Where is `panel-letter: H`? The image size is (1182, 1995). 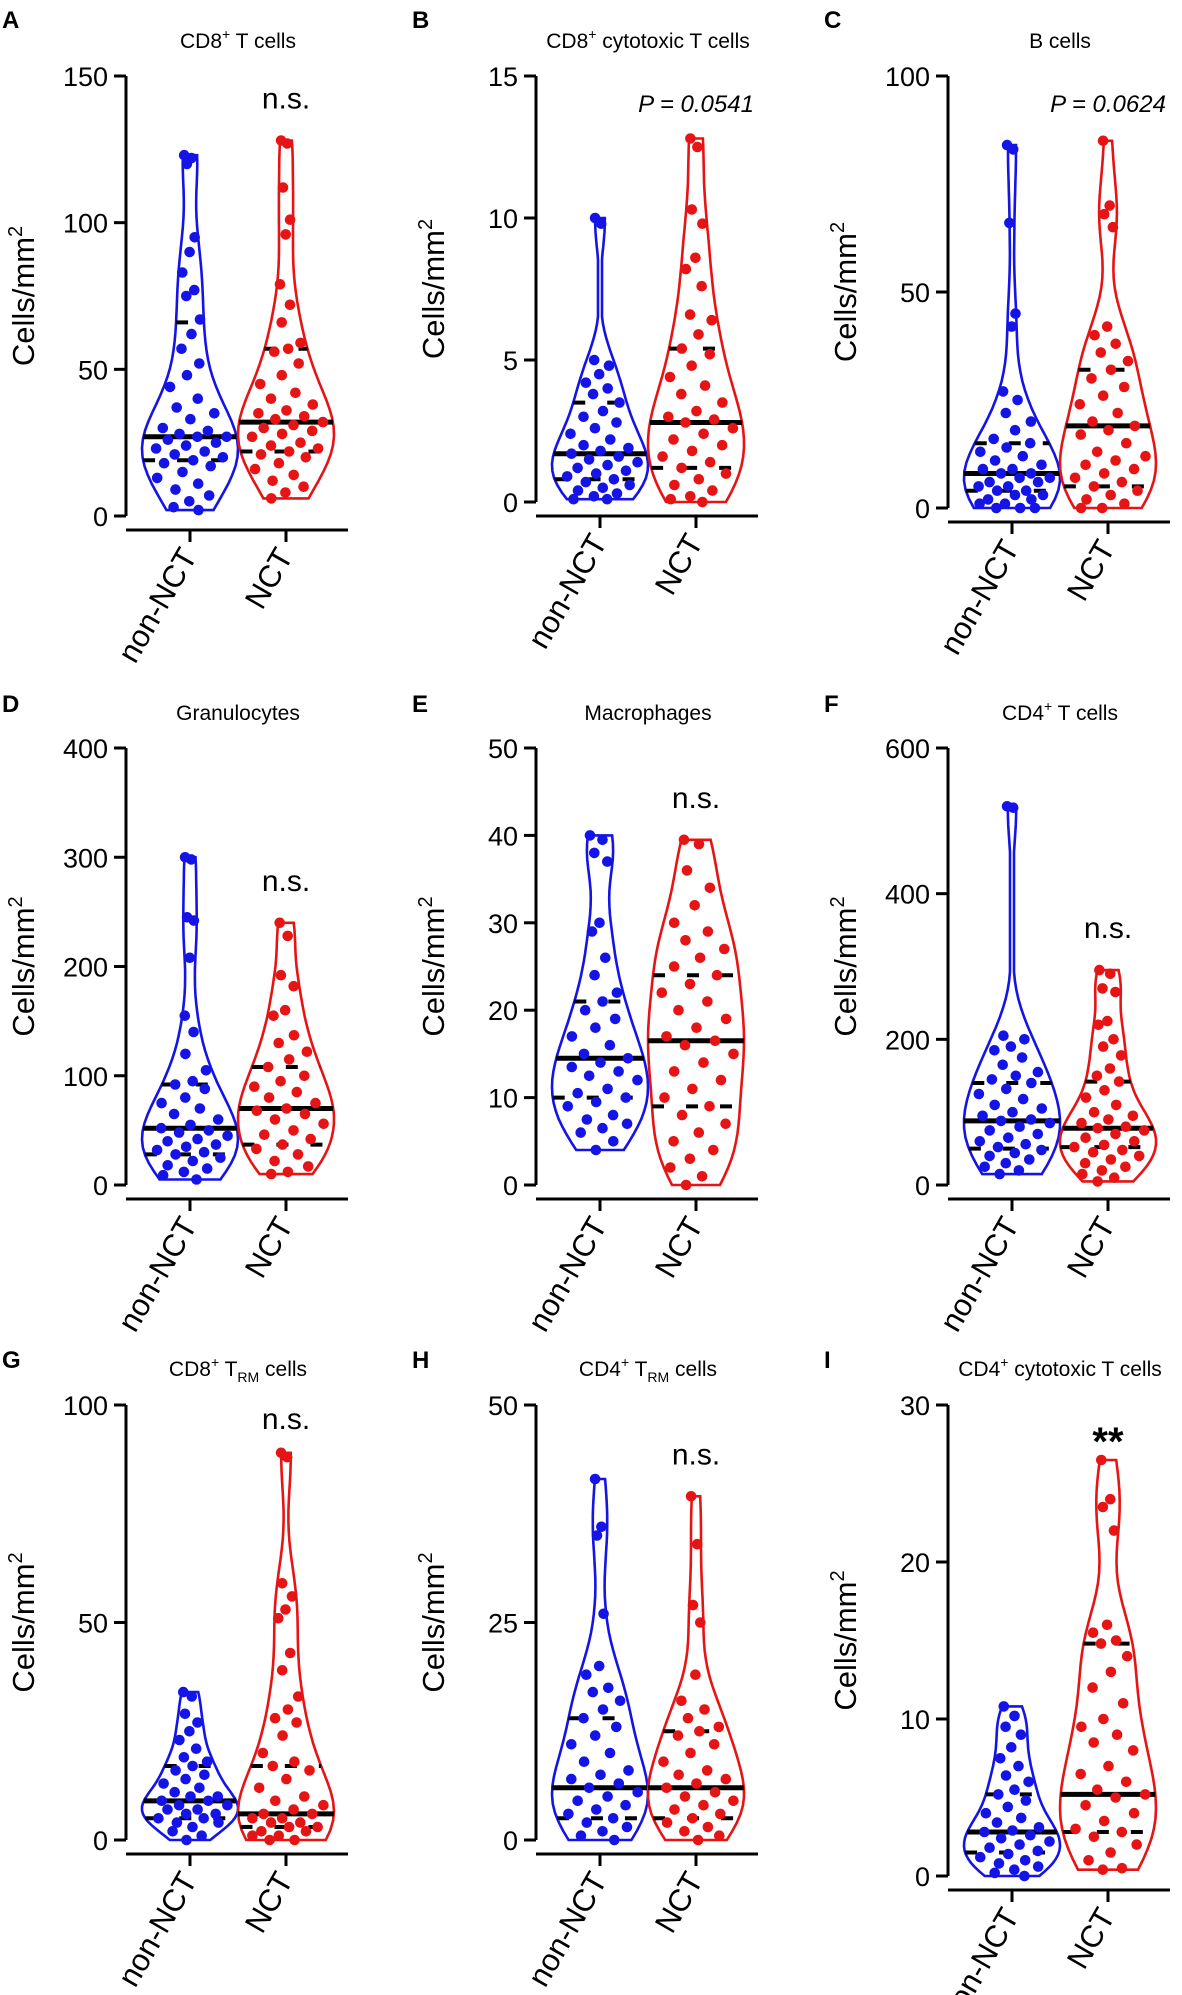 panel-letter: H is located at coordinates (420, 1360).